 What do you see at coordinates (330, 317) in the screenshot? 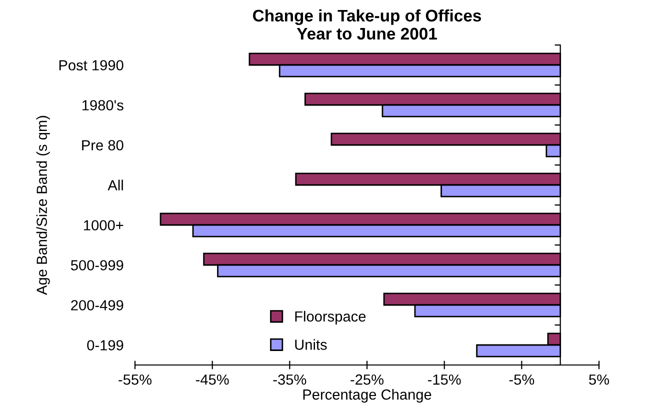
I see `legend-label: Floorspace` at bounding box center [330, 317].